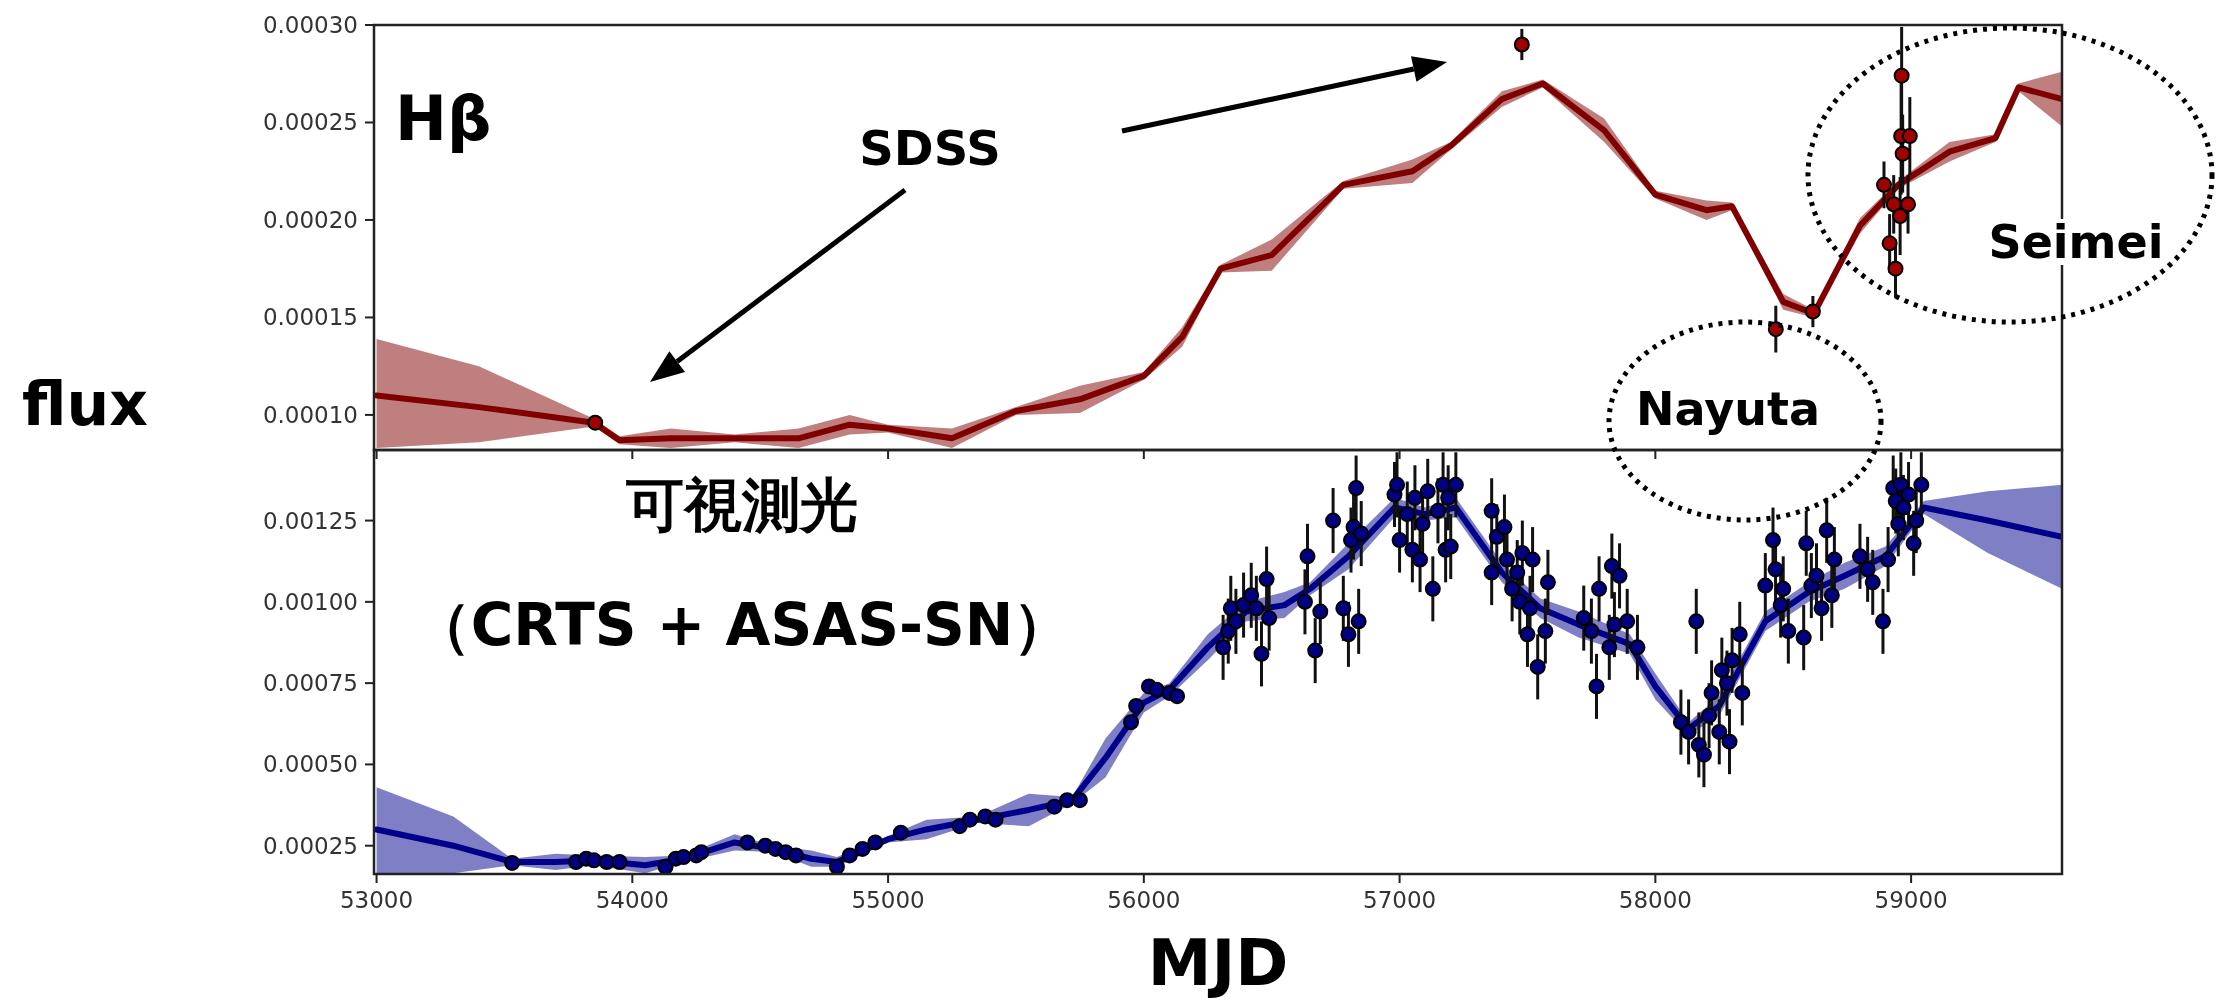 The height and width of the screenshot is (1005, 2217). What do you see at coordinates (310, 520) in the screenshot?
I see `y-tick-label: 0.00125` at bounding box center [310, 520].